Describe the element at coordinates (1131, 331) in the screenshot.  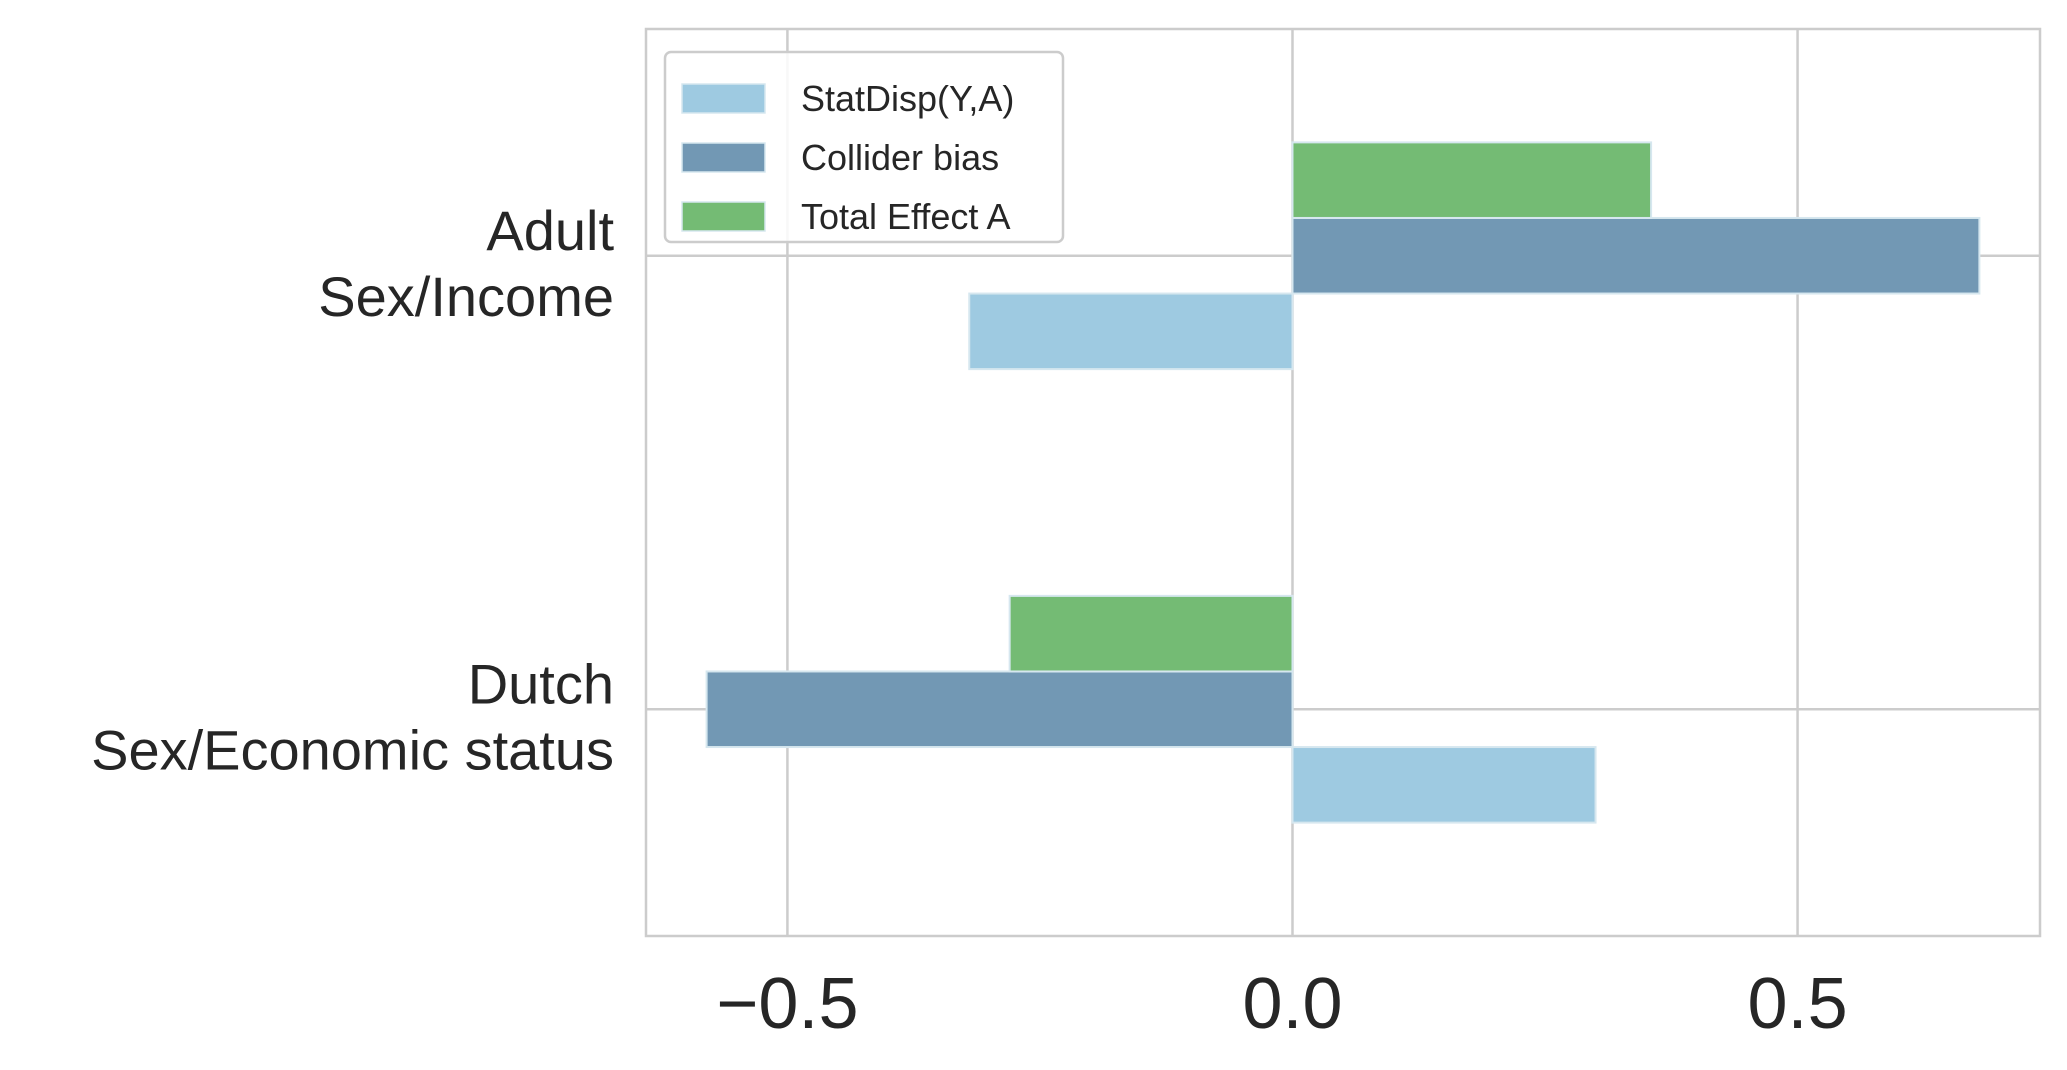
I see `bar-statdisp-y-a--0` at that location.